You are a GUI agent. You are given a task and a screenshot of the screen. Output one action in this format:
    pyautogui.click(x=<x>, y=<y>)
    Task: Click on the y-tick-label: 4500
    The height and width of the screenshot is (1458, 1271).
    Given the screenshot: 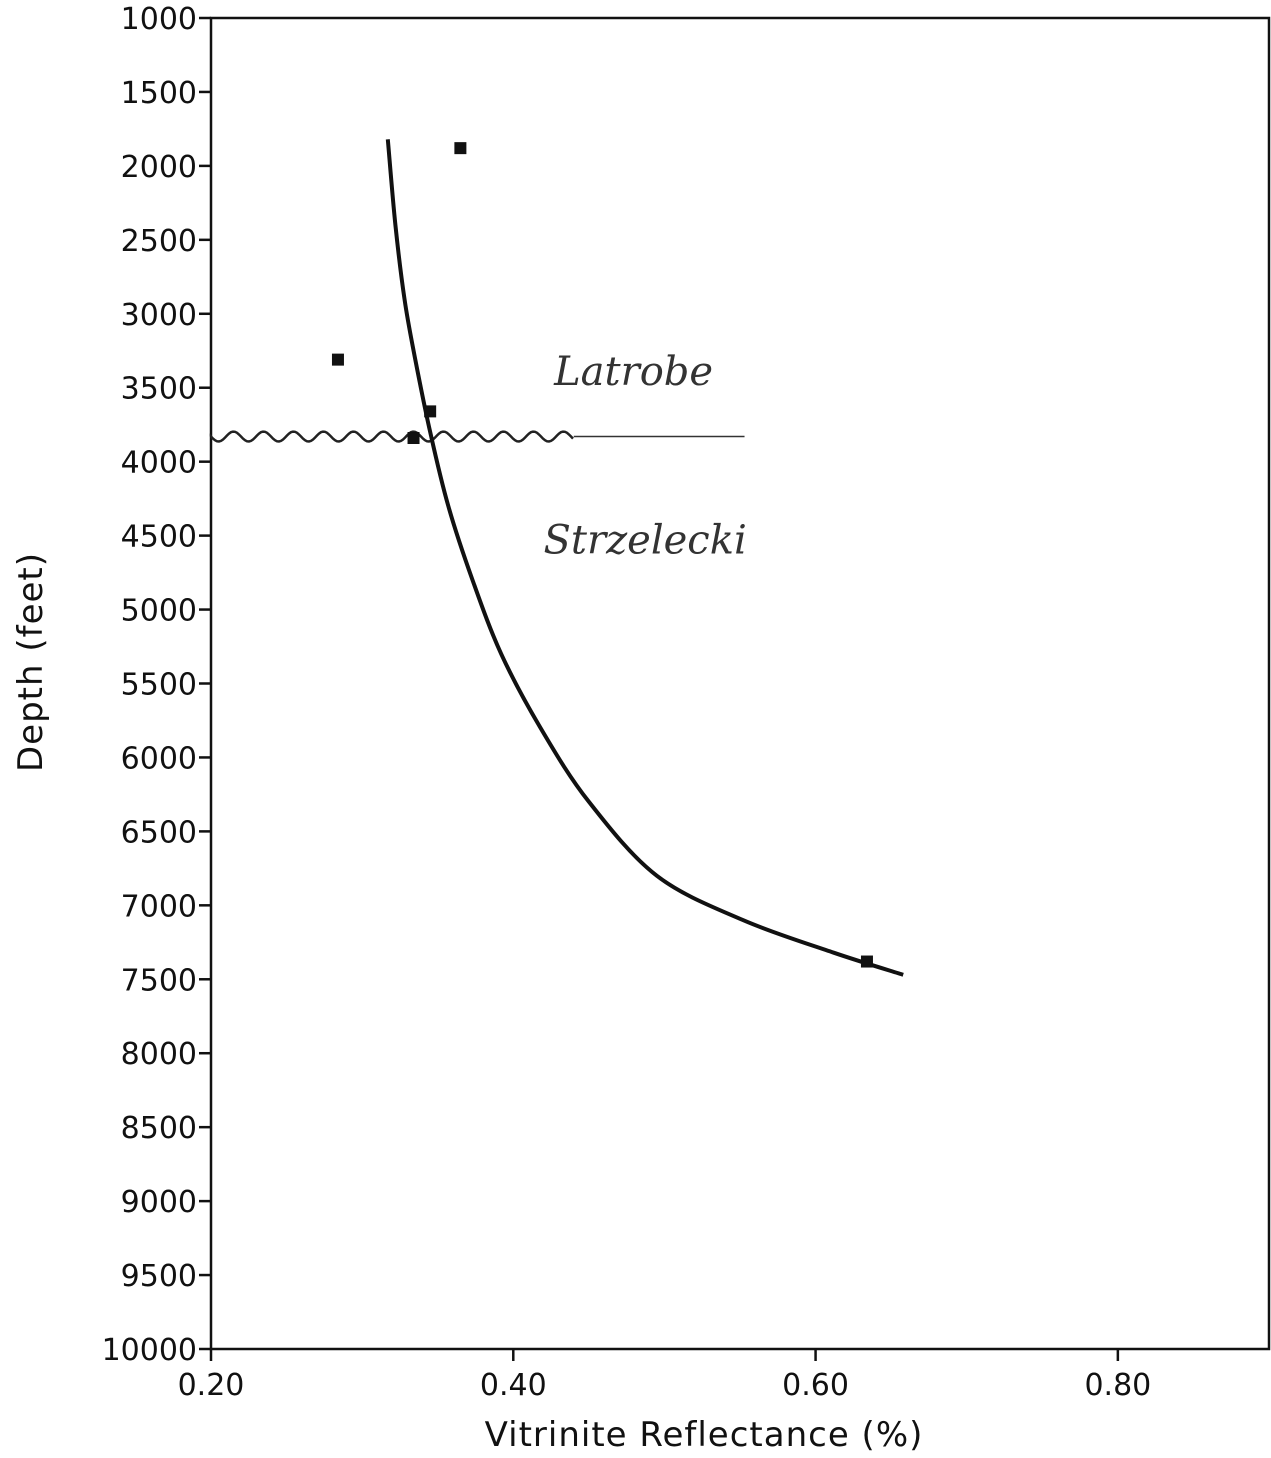 What is the action you would take?
    pyautogui.click(x=159, y=537)
    